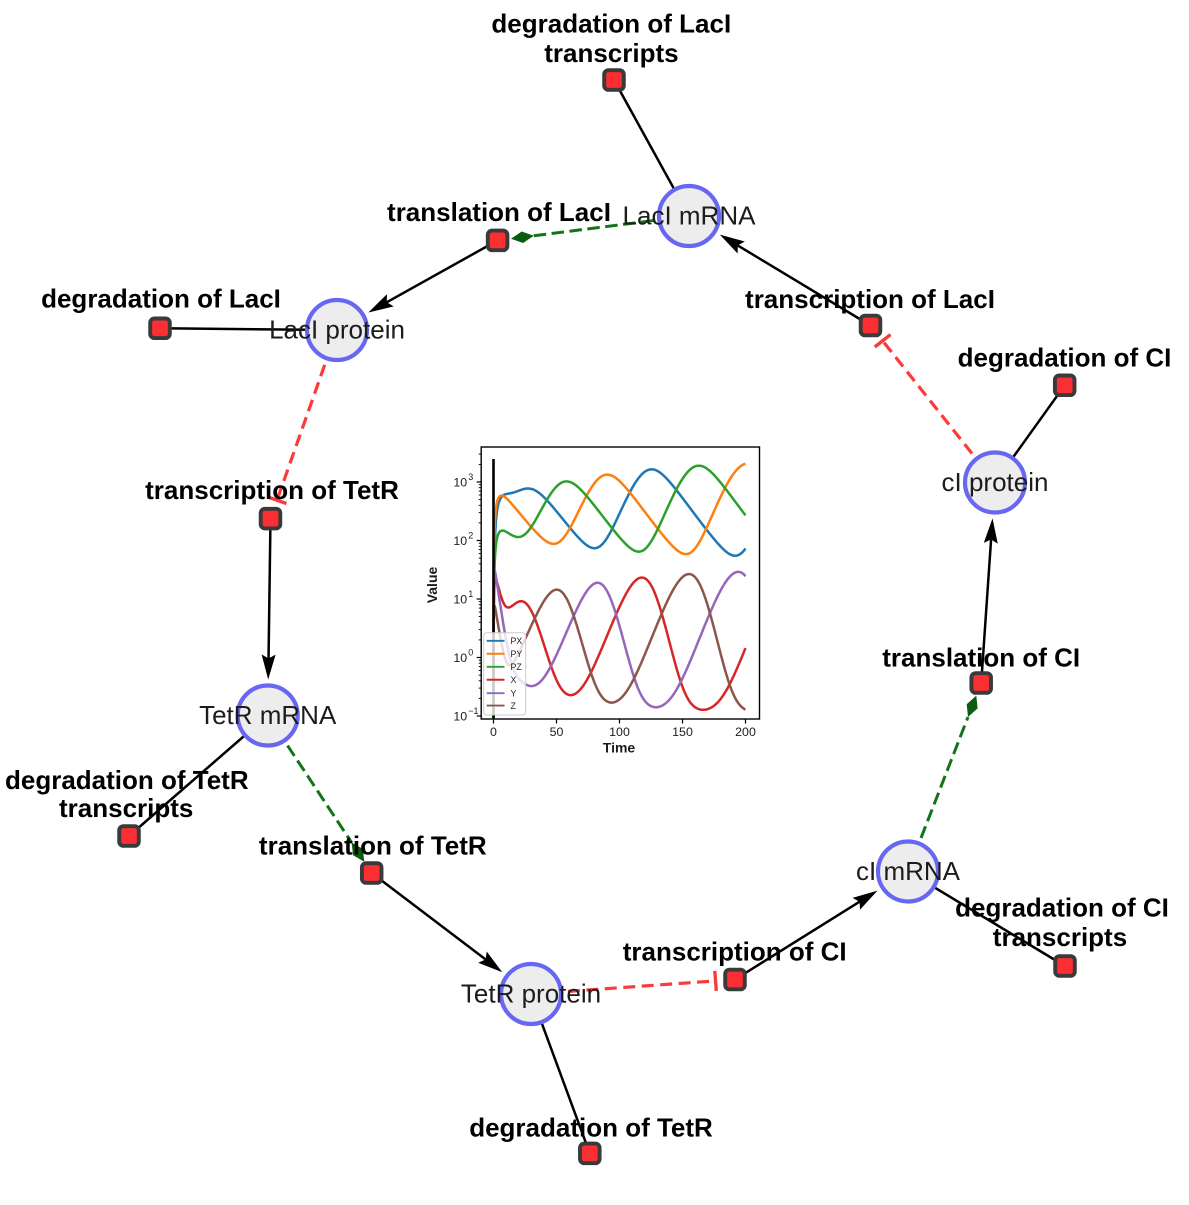  Describe the element at coordinates (517, 641) in the screenshot. I see `svg-text: PX` at that location.